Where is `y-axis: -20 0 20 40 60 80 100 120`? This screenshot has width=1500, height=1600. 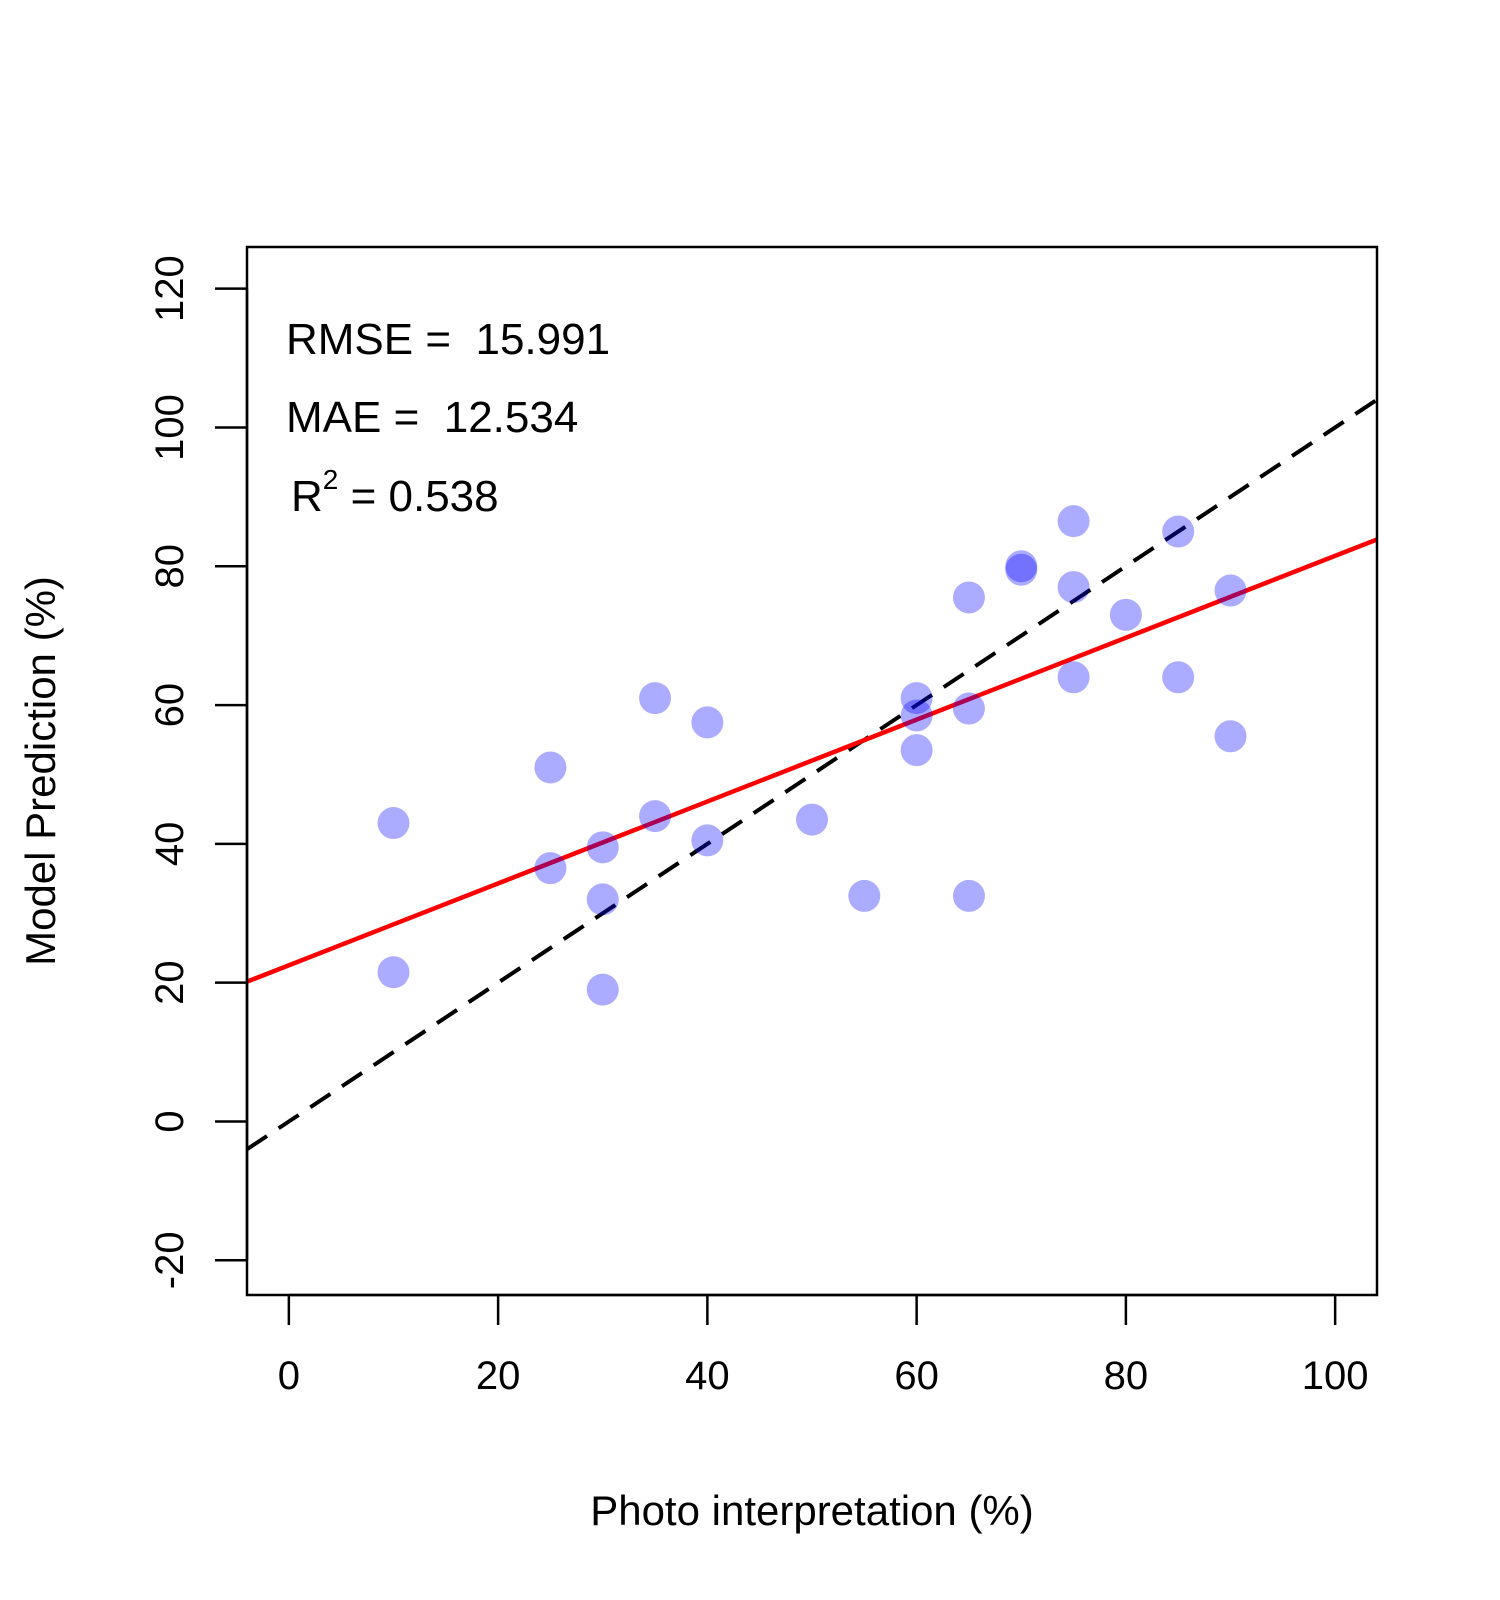 y-axis: -20 0 20 40 60 80 100 120 is located at coordinates (198, 772).